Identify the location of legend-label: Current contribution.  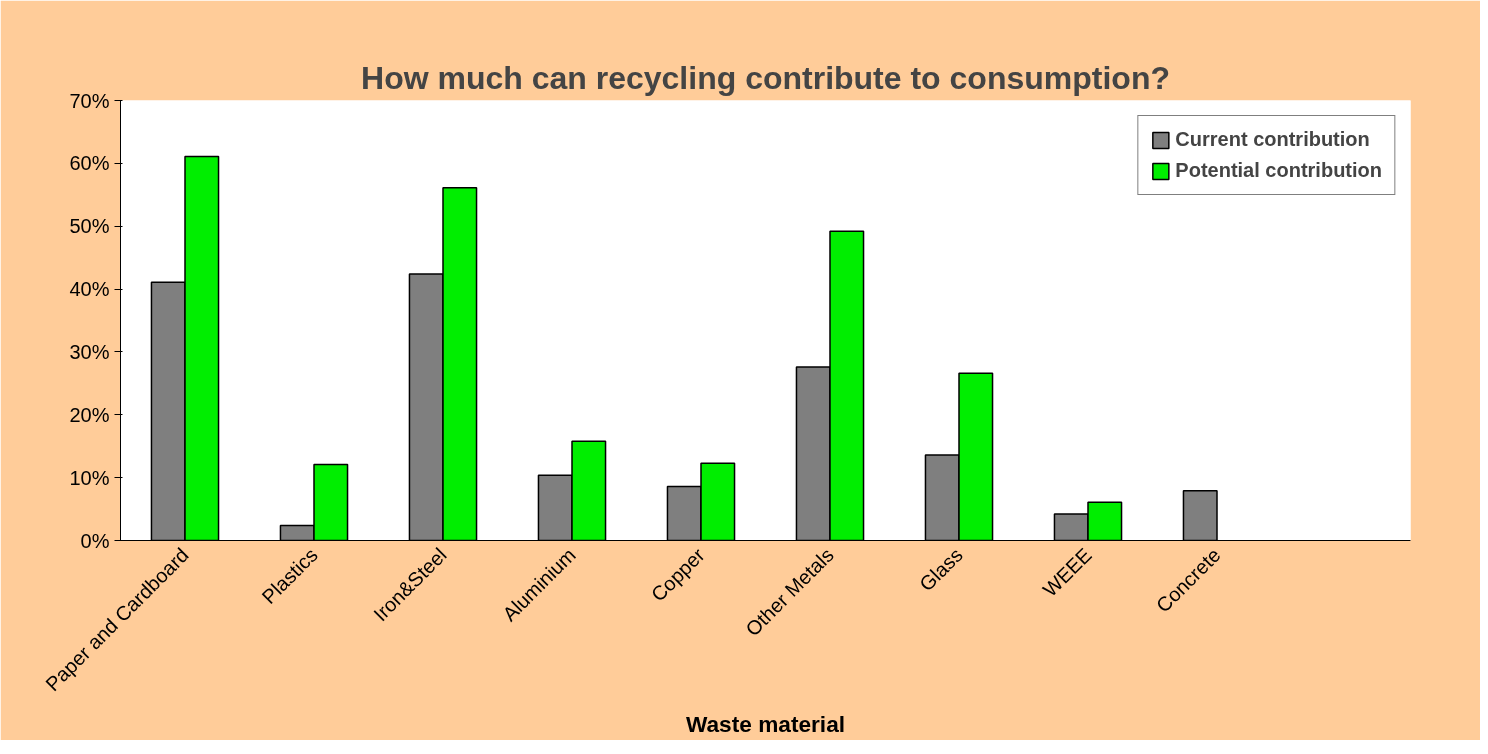
(1272, 139).